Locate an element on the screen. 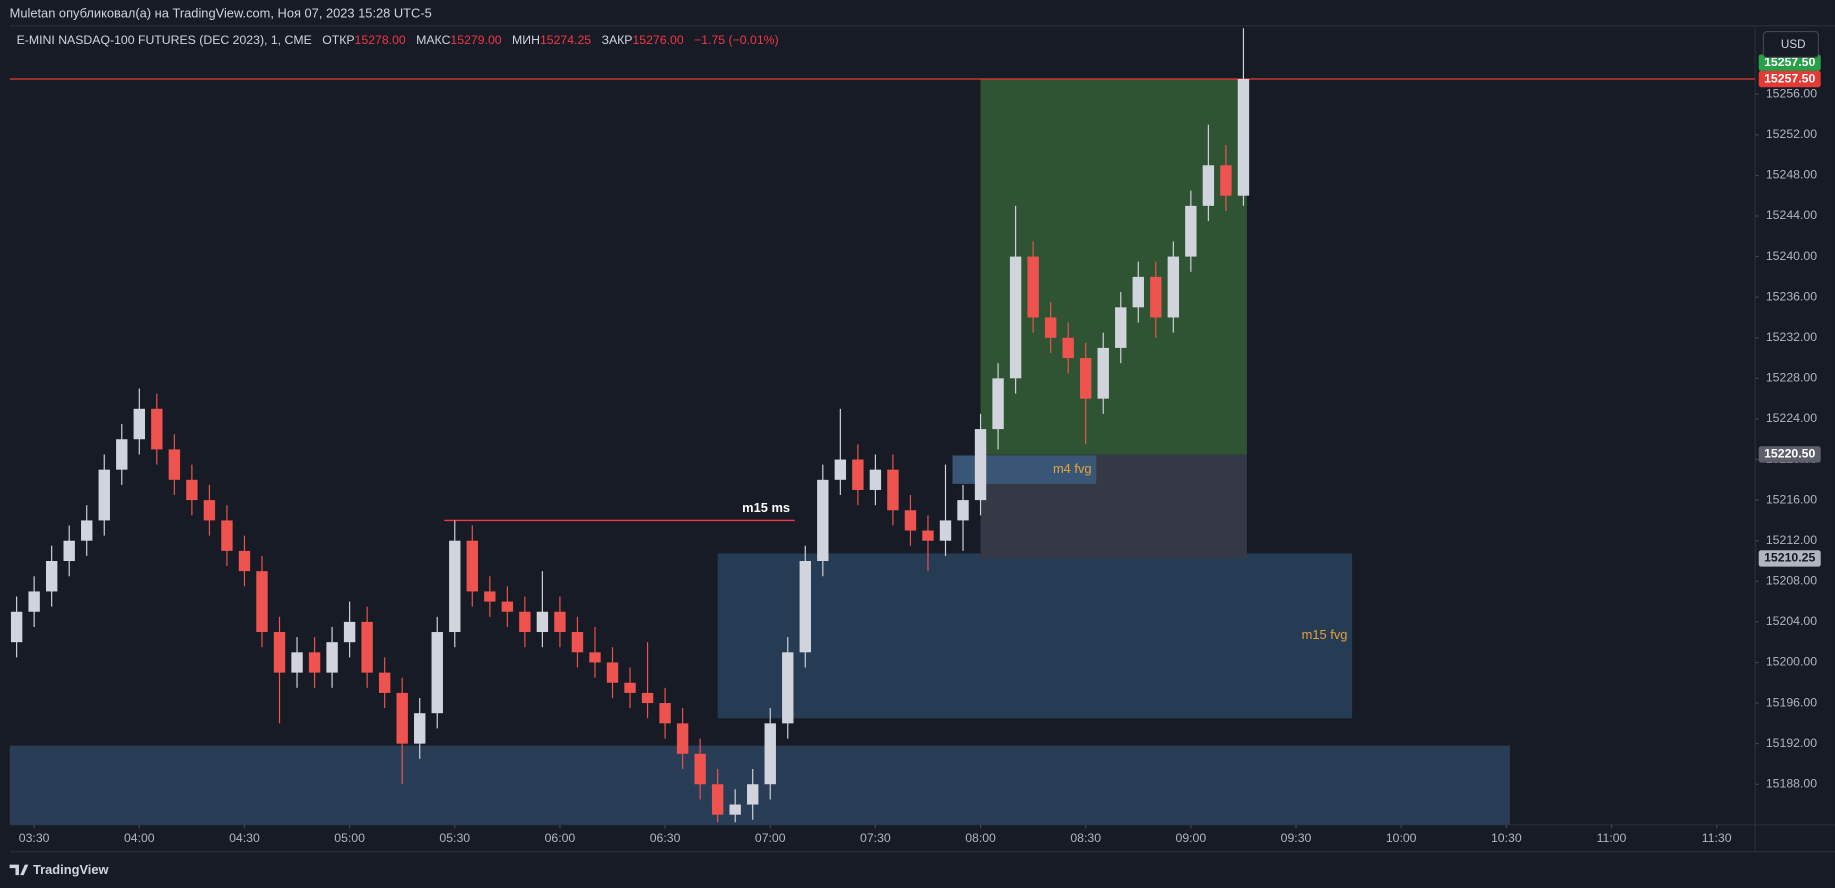  x-tick-label: 11:00 is located at coordinates (1612, 838).